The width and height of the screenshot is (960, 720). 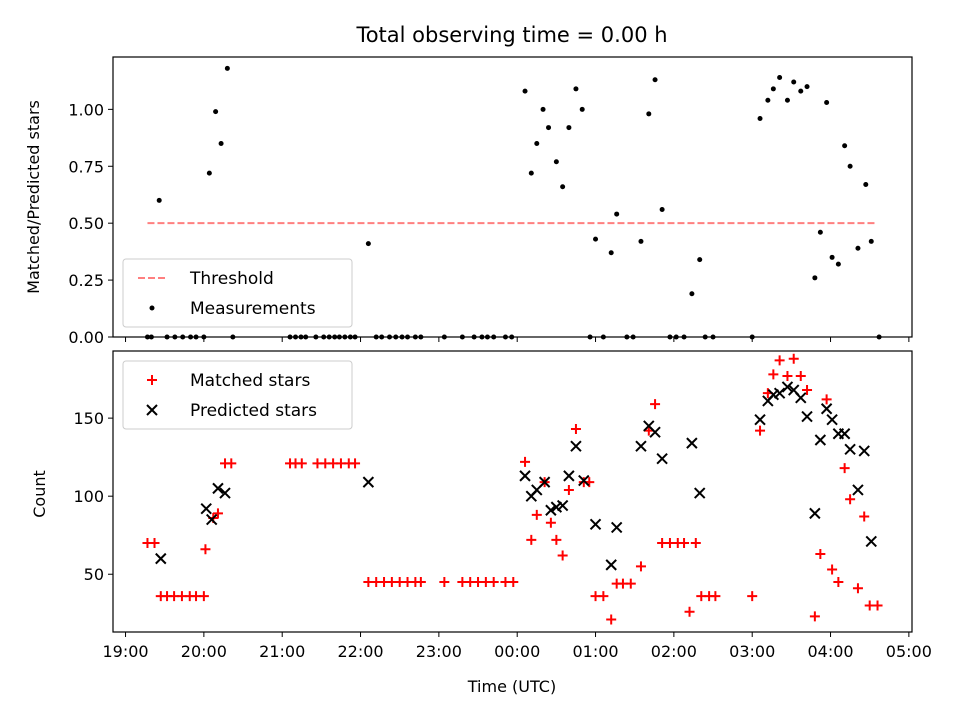 What do you see at coordinates (674, 651) in the screenshot?
I see `x-tick-label: 02:00` at bounding box center [674, 651].